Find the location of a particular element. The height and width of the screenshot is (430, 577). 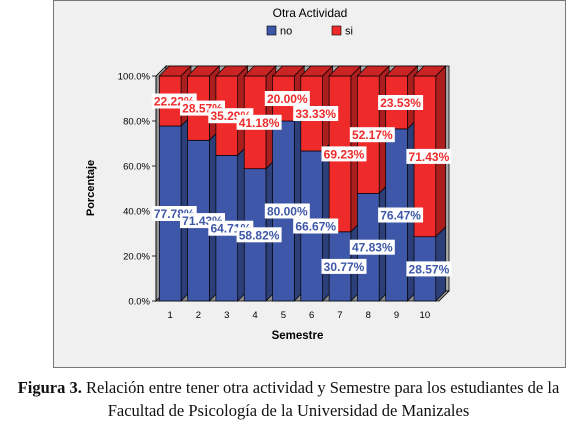

x-tick-label: 6 is located at coordinates (311, 315).